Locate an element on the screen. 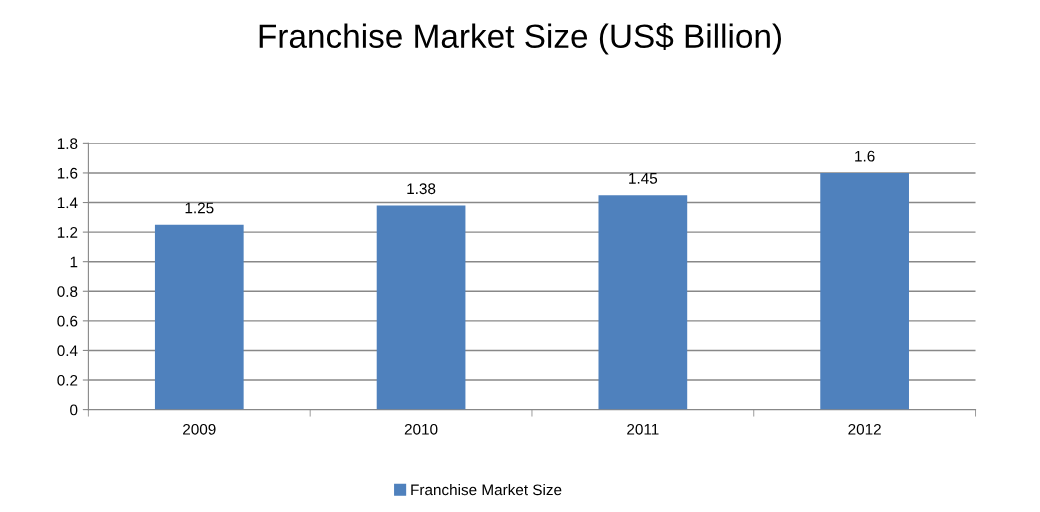  x-tick-label: 2011 is located at coordinates (643, 429).